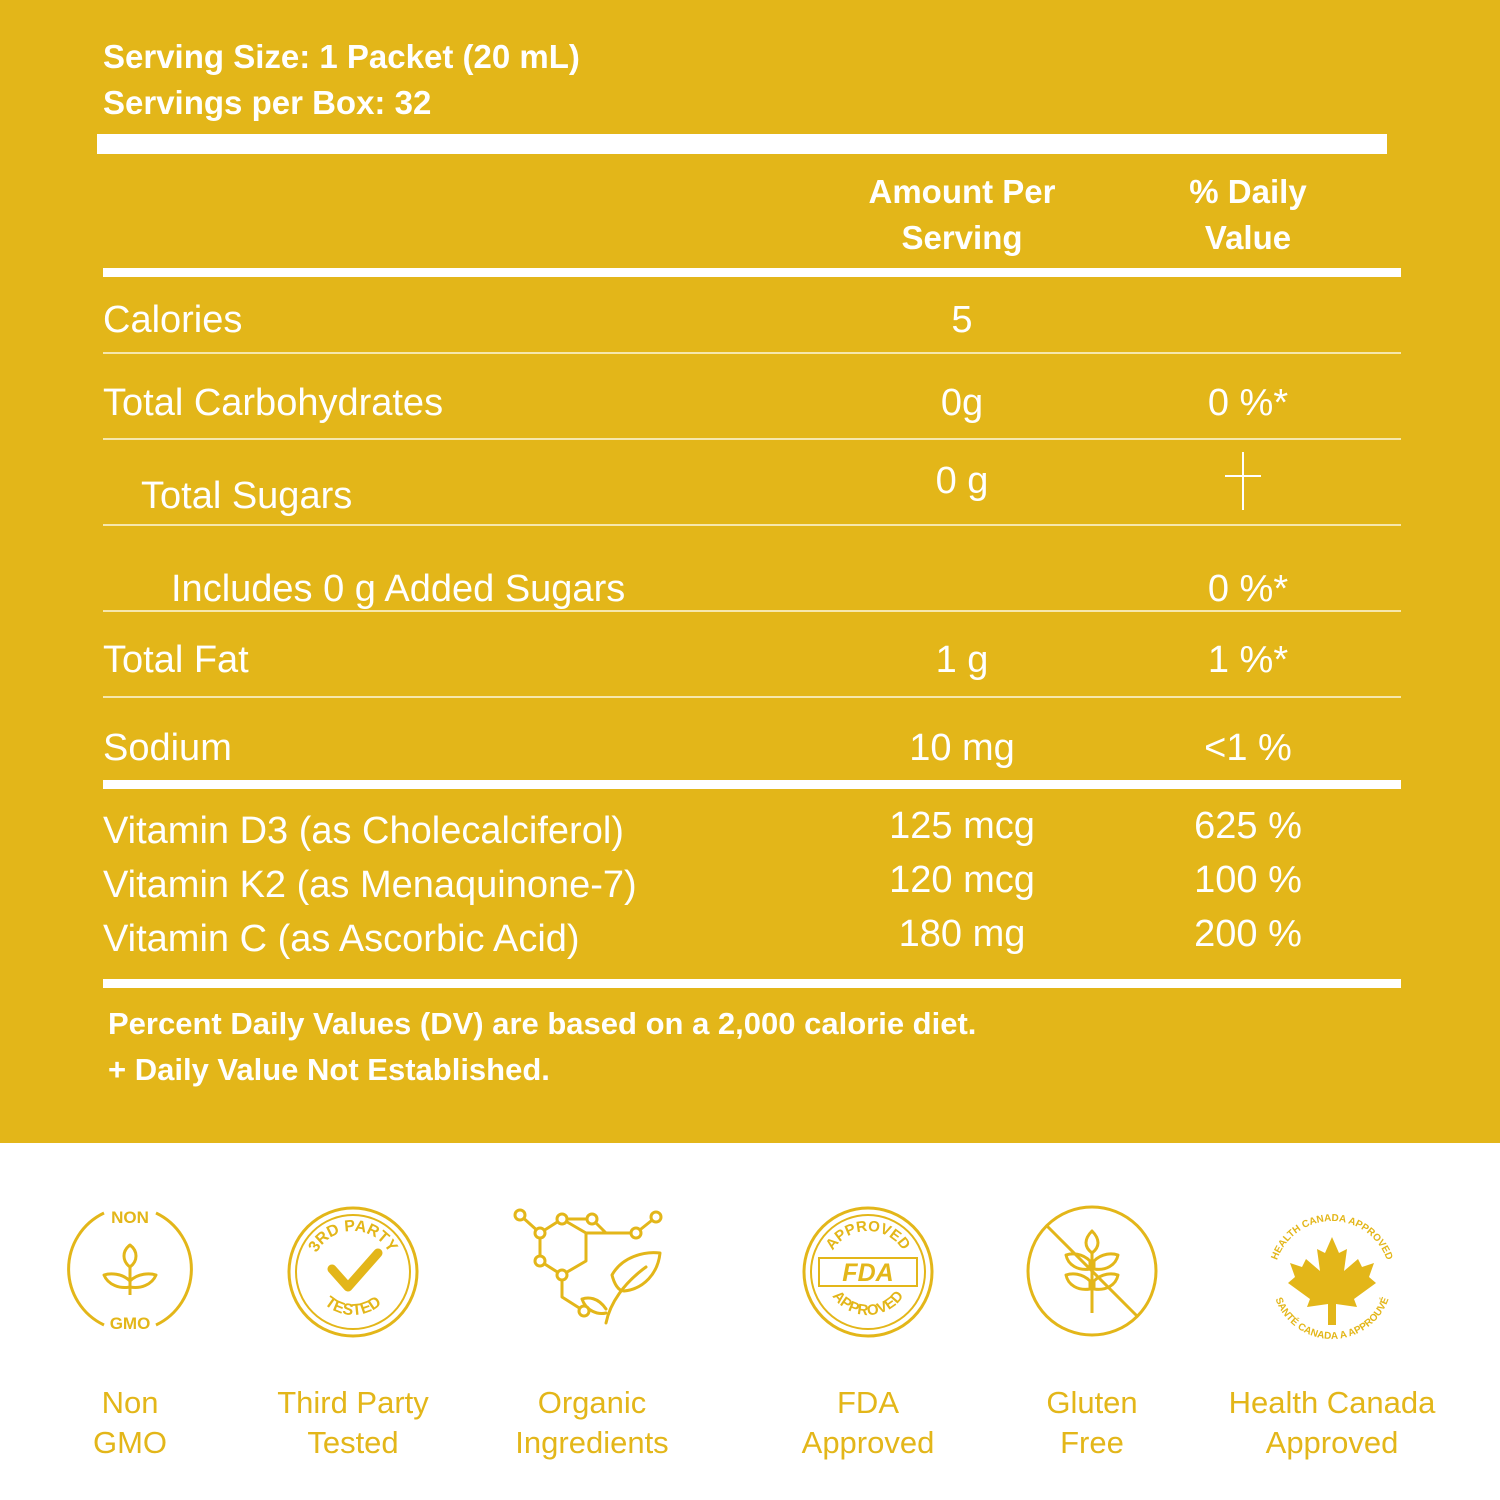 This screenshot has height=1500, width=1500. Describe the element at coordinates (1248, 660) in the screenshot. I see `nutrient-dv-total-fat: 1 %*` at that location.